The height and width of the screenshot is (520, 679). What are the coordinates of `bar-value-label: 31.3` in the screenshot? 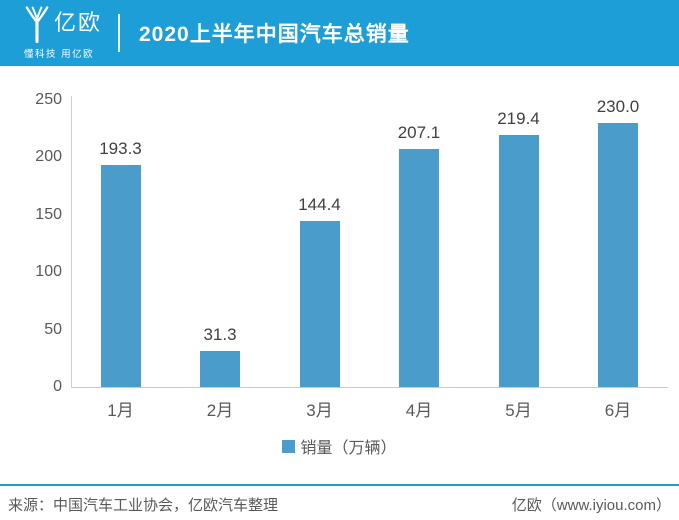 It's located at (220, 334).